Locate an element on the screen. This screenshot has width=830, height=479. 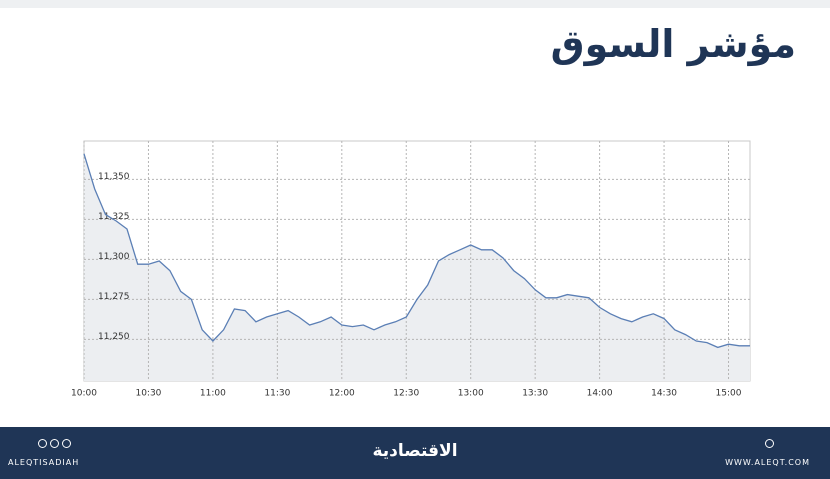
x-tick-label: 11:30 is located at coordinates (277, 394).